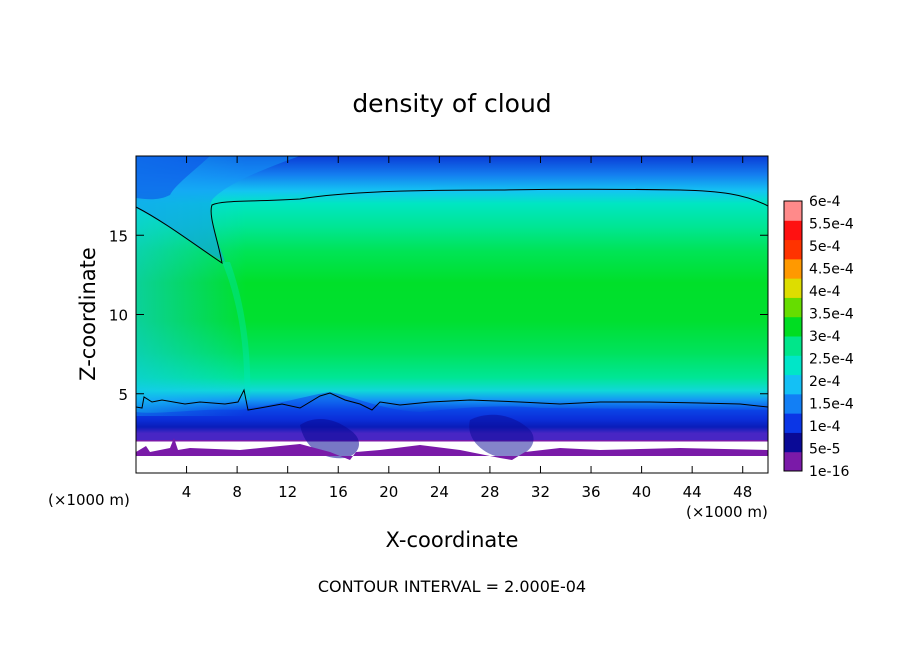  I want to click on colorbar-frame, so click(793, 336).